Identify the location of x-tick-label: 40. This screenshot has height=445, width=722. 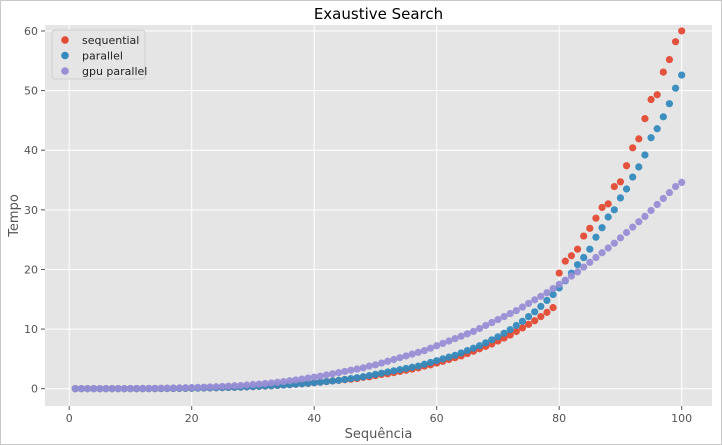
(314, 418).